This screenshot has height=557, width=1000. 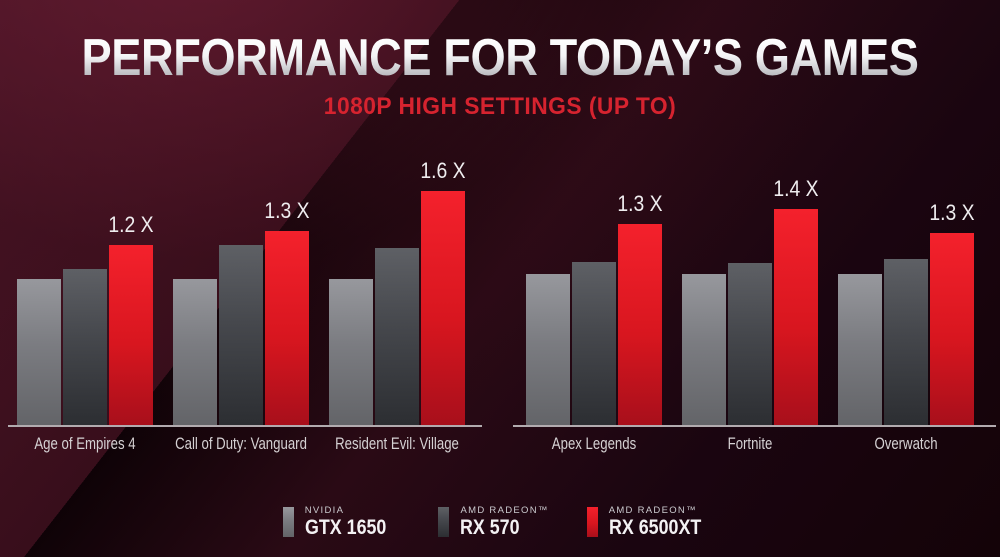 I want to click on bar-group: 1.4 X Fortnite, so click(x=750, y=301).